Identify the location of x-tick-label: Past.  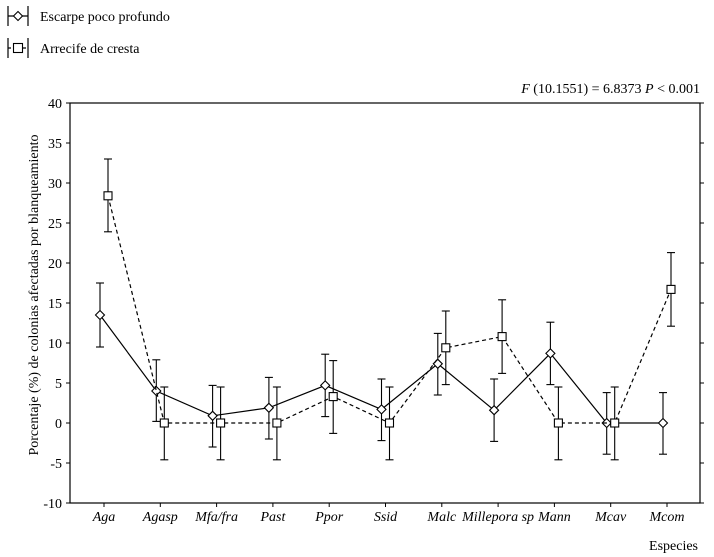
(272, 517).